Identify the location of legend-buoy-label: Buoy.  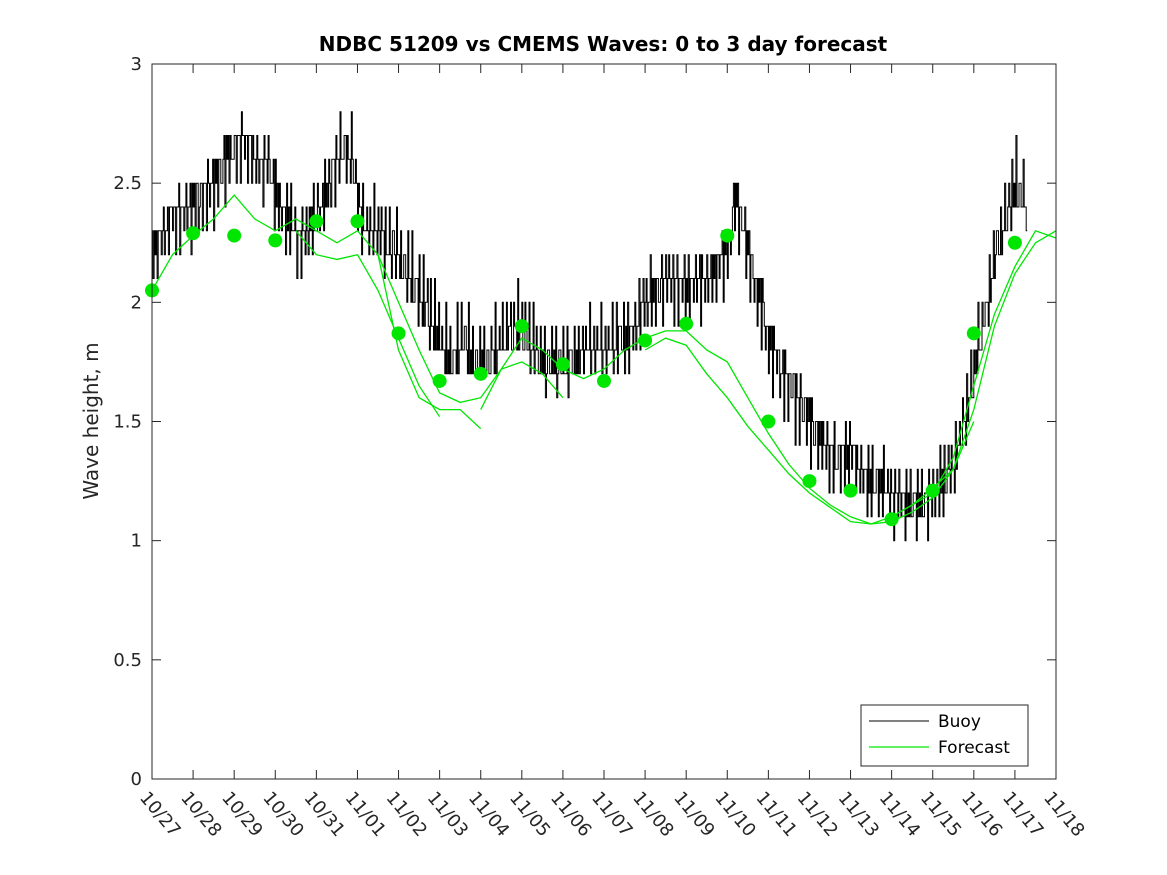
(959, 722).